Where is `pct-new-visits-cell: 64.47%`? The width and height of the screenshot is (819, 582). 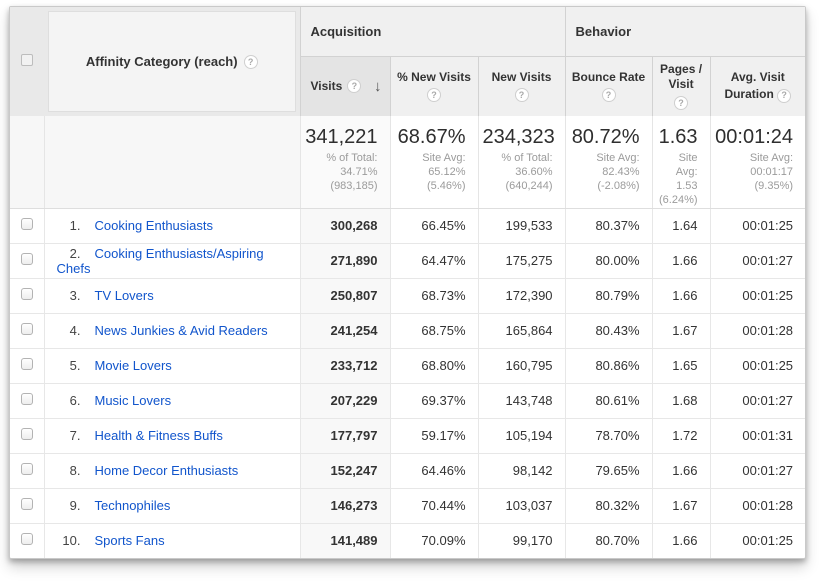
pct-new-visits-cell: 64.47% is located at coordinates (433, 260).